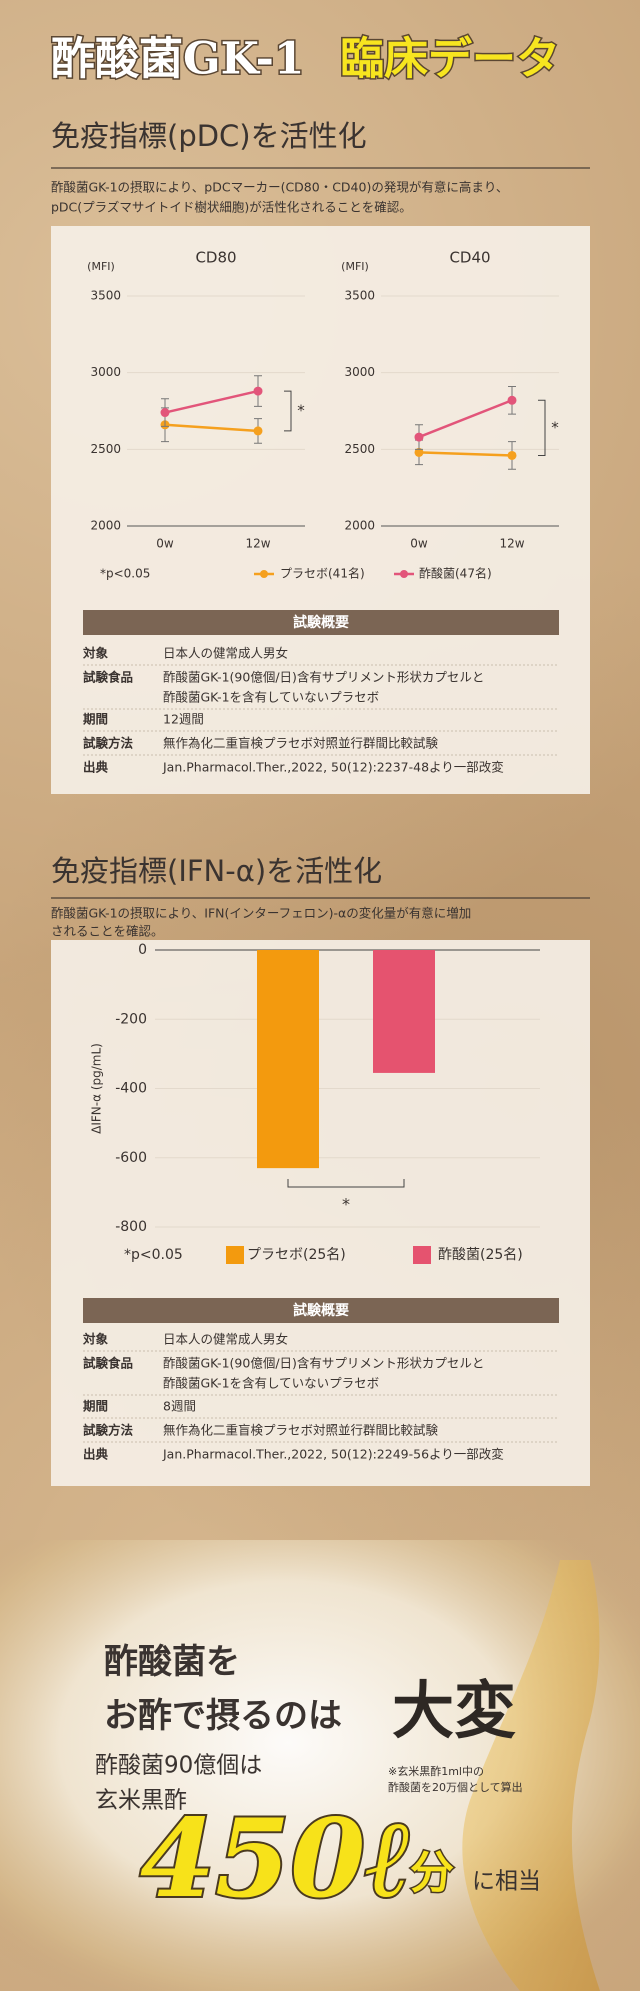 Image resolution: width=640 pixels, height=1991 pixels. What do you see at coordinates (223, 1716) in the screenshot?
I see `promo-line: お酢で摂るのは` at bounding box center [223, 1716].